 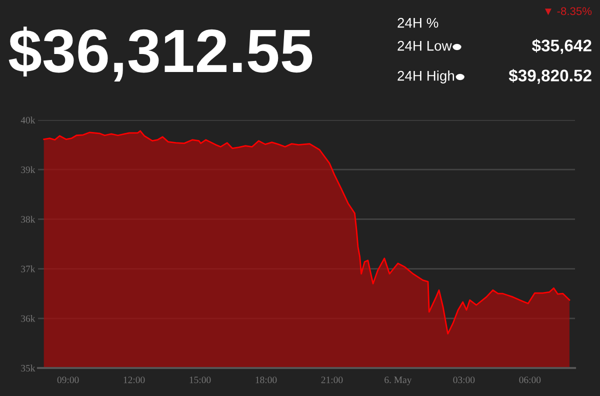 I want to click on text: 24H High, so click(x=426, y=77).